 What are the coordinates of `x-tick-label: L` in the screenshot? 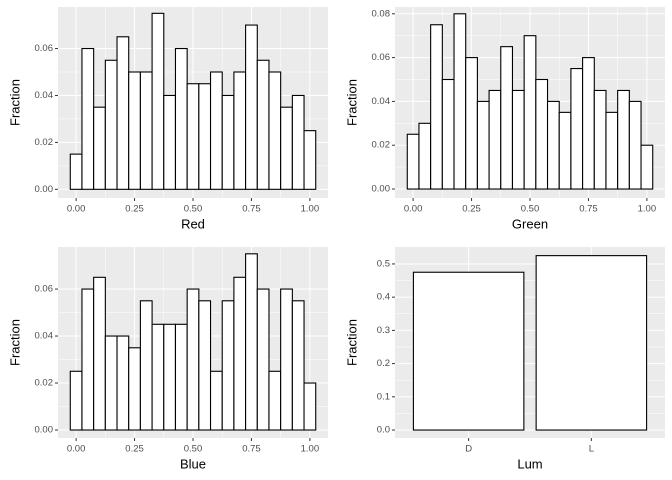 It's located at (591, 449).